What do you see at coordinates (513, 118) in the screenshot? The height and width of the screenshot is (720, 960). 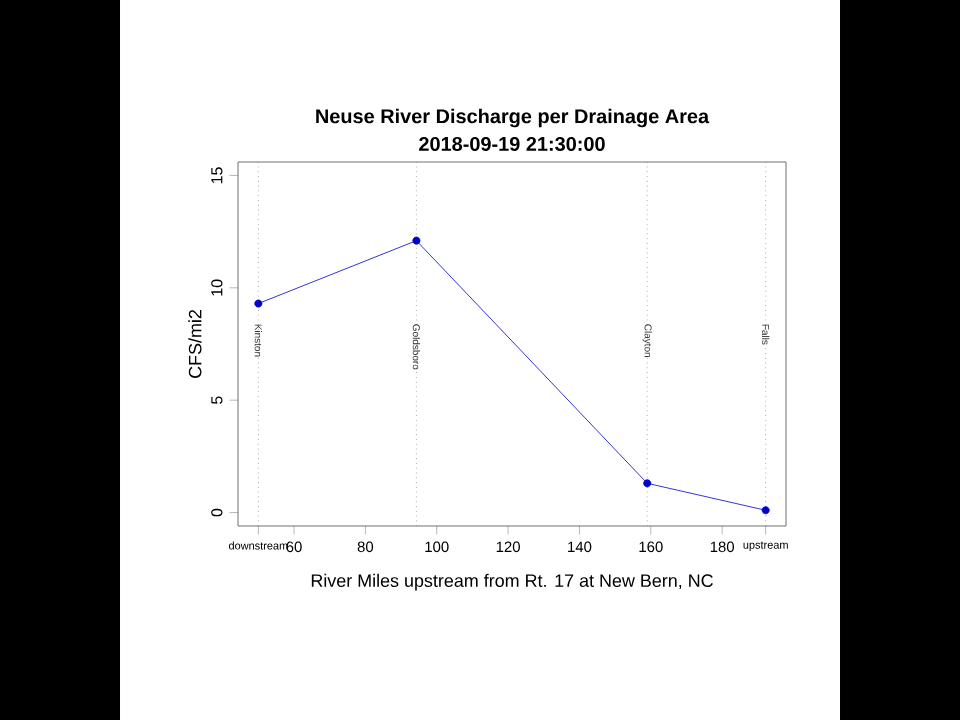 I see `chart-title: Neuse River Discharge per Drainage Area` at bounding box center [513, 118].